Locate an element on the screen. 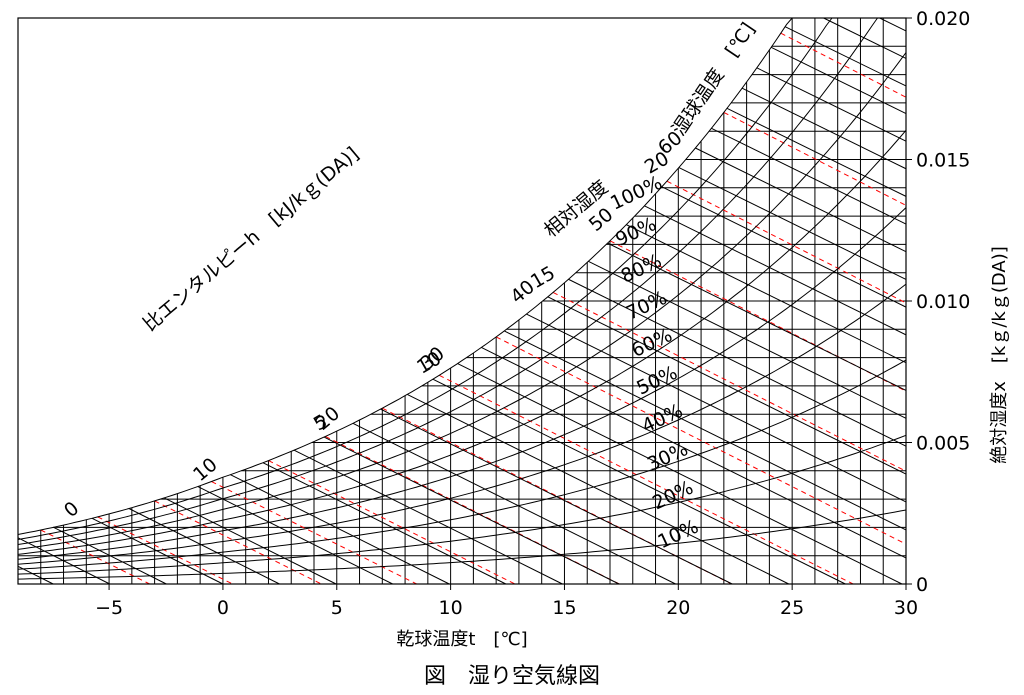 This screenshot has height=695, width=1024. enthalpy-label: 0 is located at coordinates (71, 509).